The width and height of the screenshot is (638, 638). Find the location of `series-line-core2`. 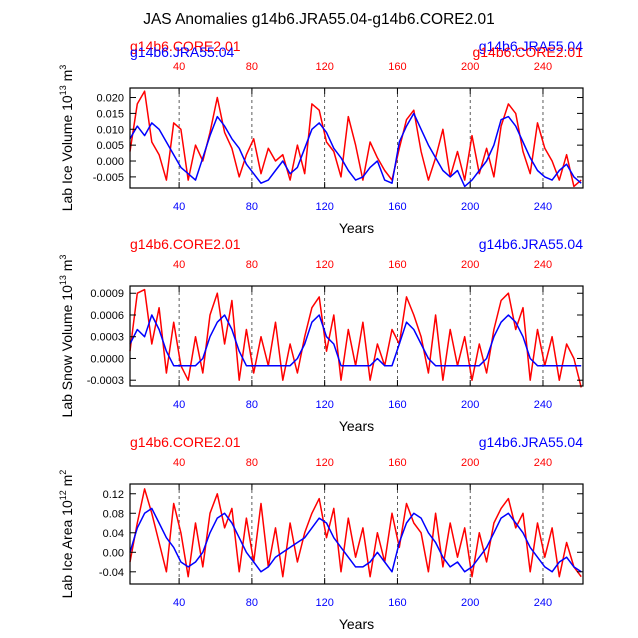

series-line-core2 is located at coordinates (355, 533).